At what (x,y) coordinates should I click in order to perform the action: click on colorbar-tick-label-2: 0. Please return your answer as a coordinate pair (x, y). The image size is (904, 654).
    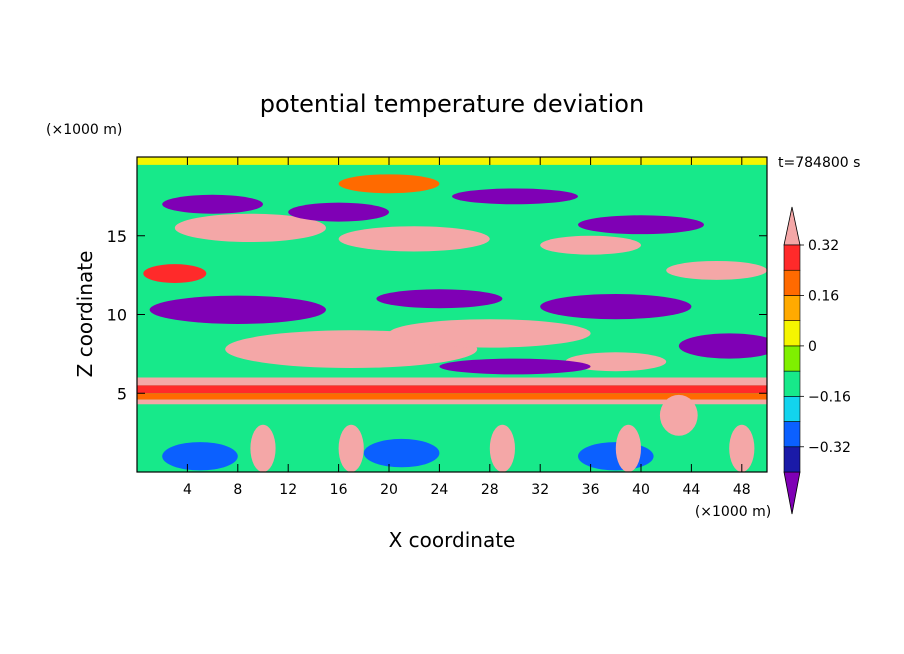
    Looking at the image, I should click on (812, 347).